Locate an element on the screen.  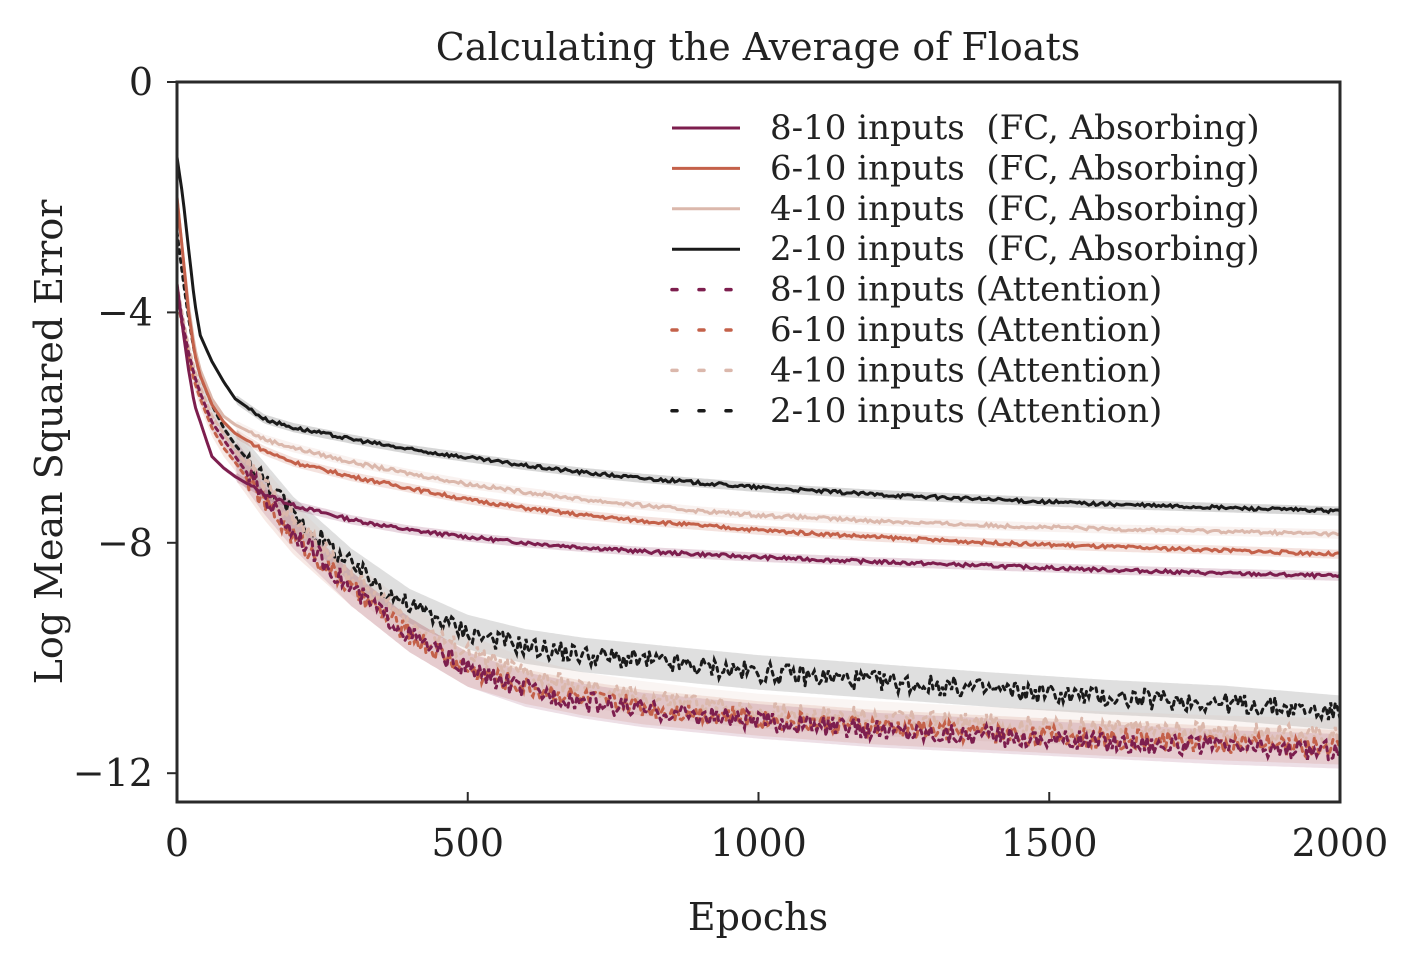
x-axis-ticks: 0 500 1000 1500 2000 is located at coordinates (776, 828).